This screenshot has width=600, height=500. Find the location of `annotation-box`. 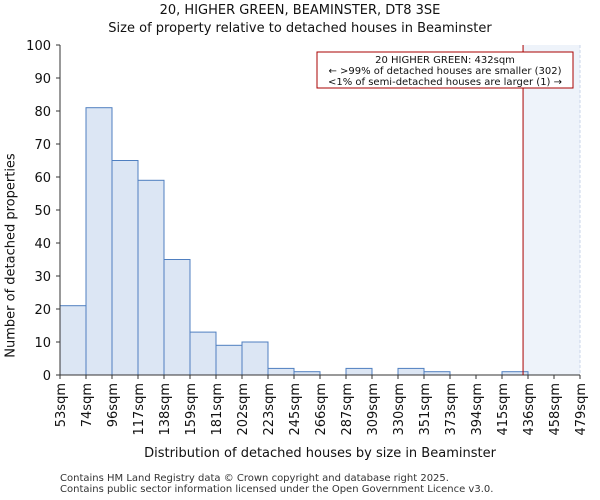

annotation-box is located at coordinates (445, 70).